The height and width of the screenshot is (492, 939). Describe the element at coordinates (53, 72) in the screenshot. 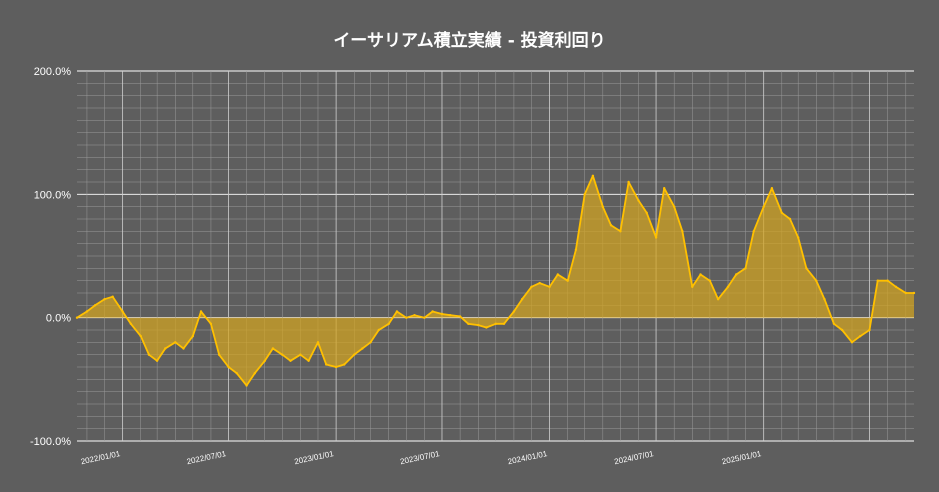

I see `y-tick-label: 200.0%` at that location.